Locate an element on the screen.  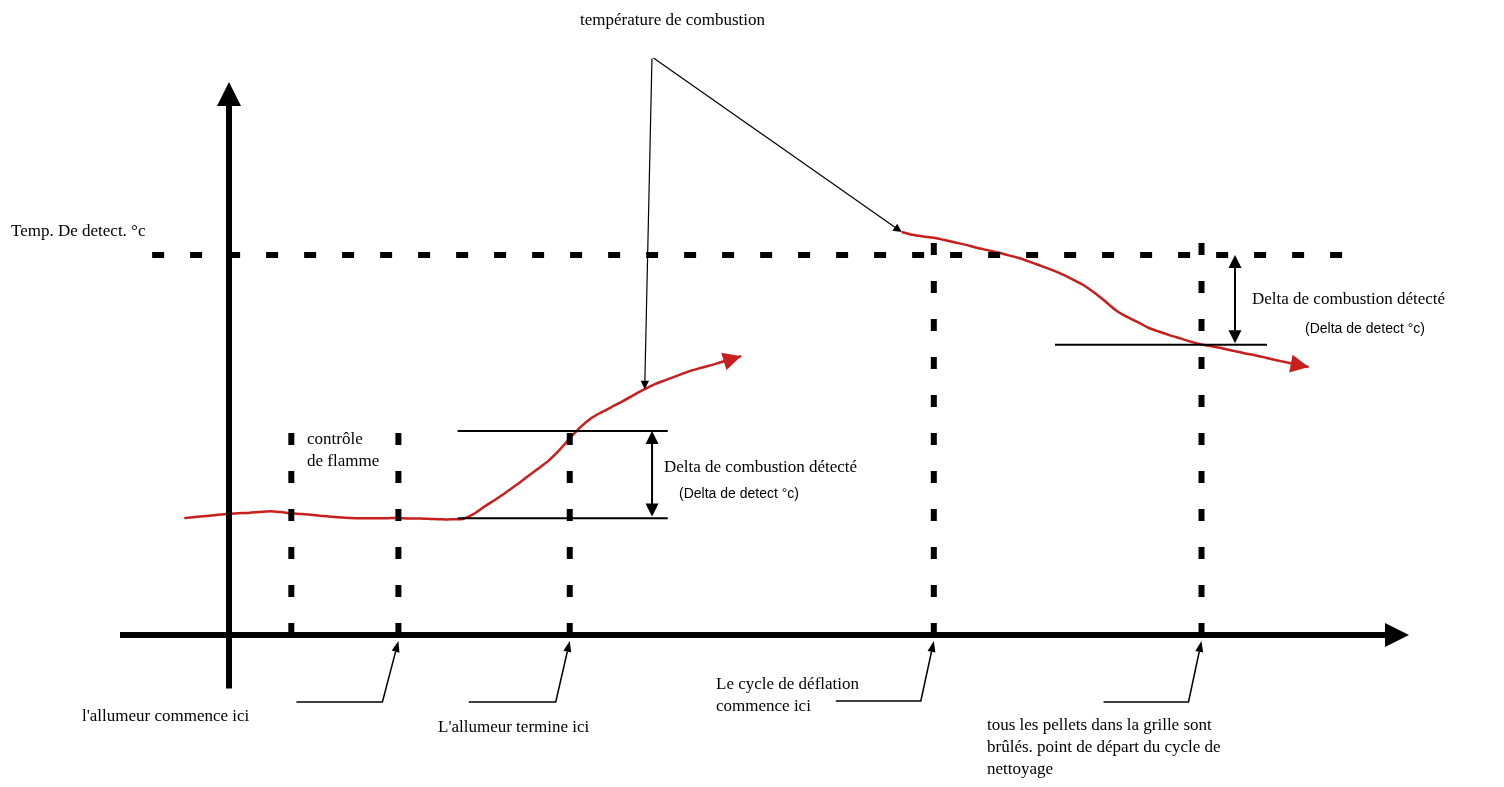
text: Le cycle de déflation commence ici is located at coordinates (788, 695).